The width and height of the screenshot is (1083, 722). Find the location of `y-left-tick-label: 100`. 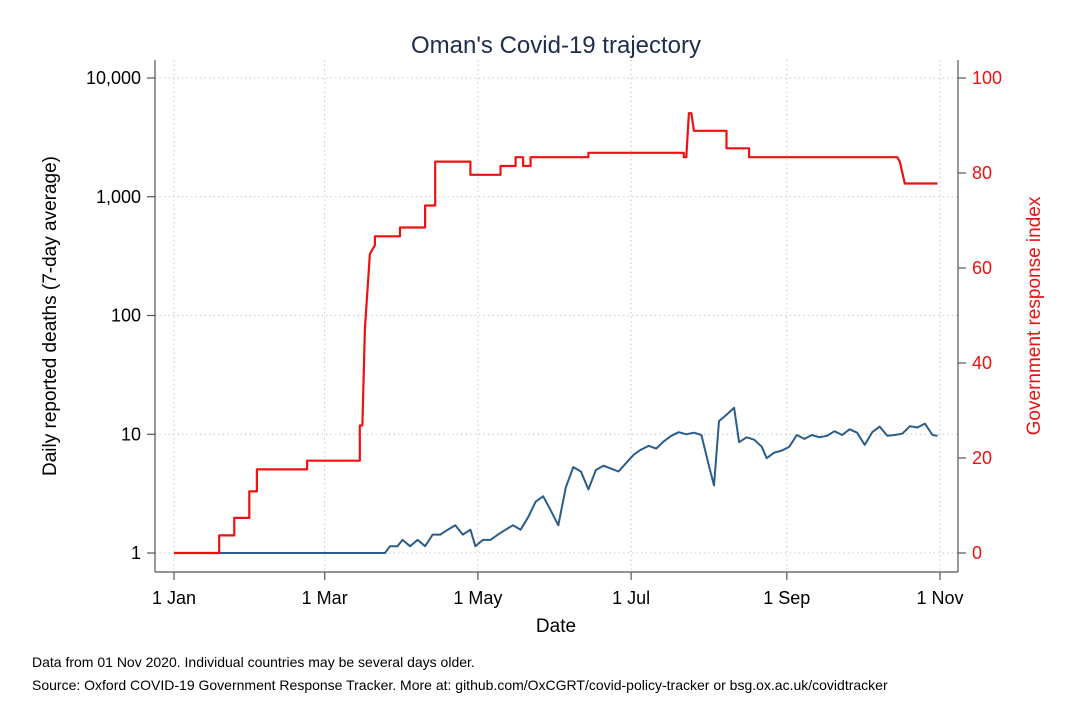

y-left-tick-label: 100 is located at coordinates (126, 316).